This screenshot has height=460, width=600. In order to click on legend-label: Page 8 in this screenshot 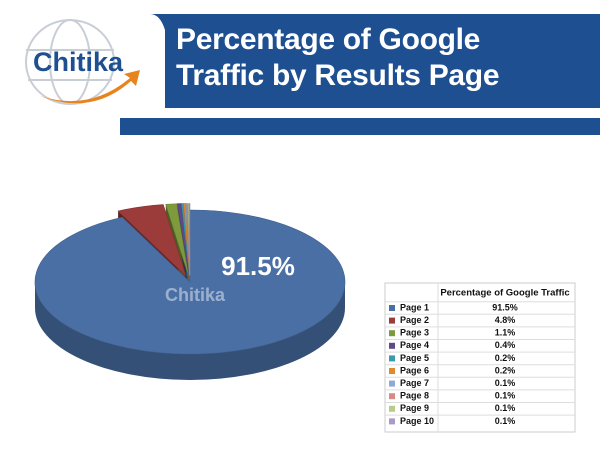, I will do `click(414, 396)`.